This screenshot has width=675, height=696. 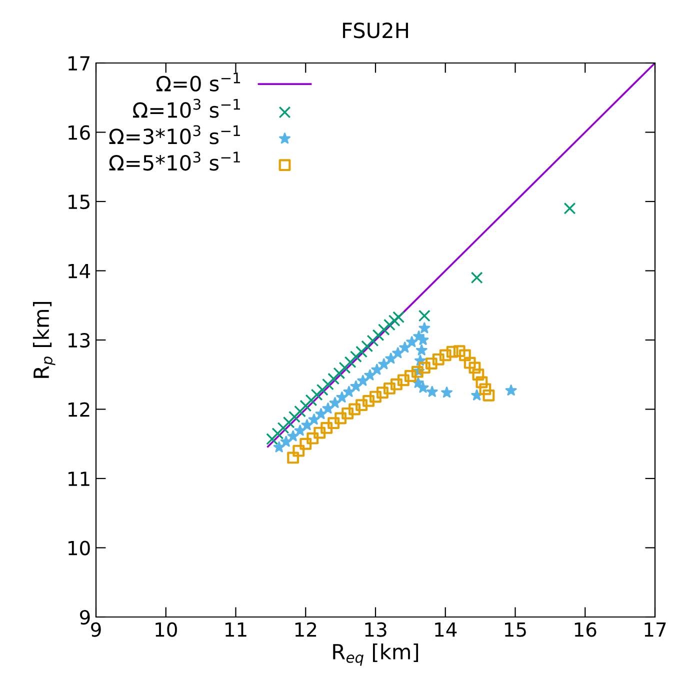 I want to click on x-tick-label: 10, so click(x=166, y=629).